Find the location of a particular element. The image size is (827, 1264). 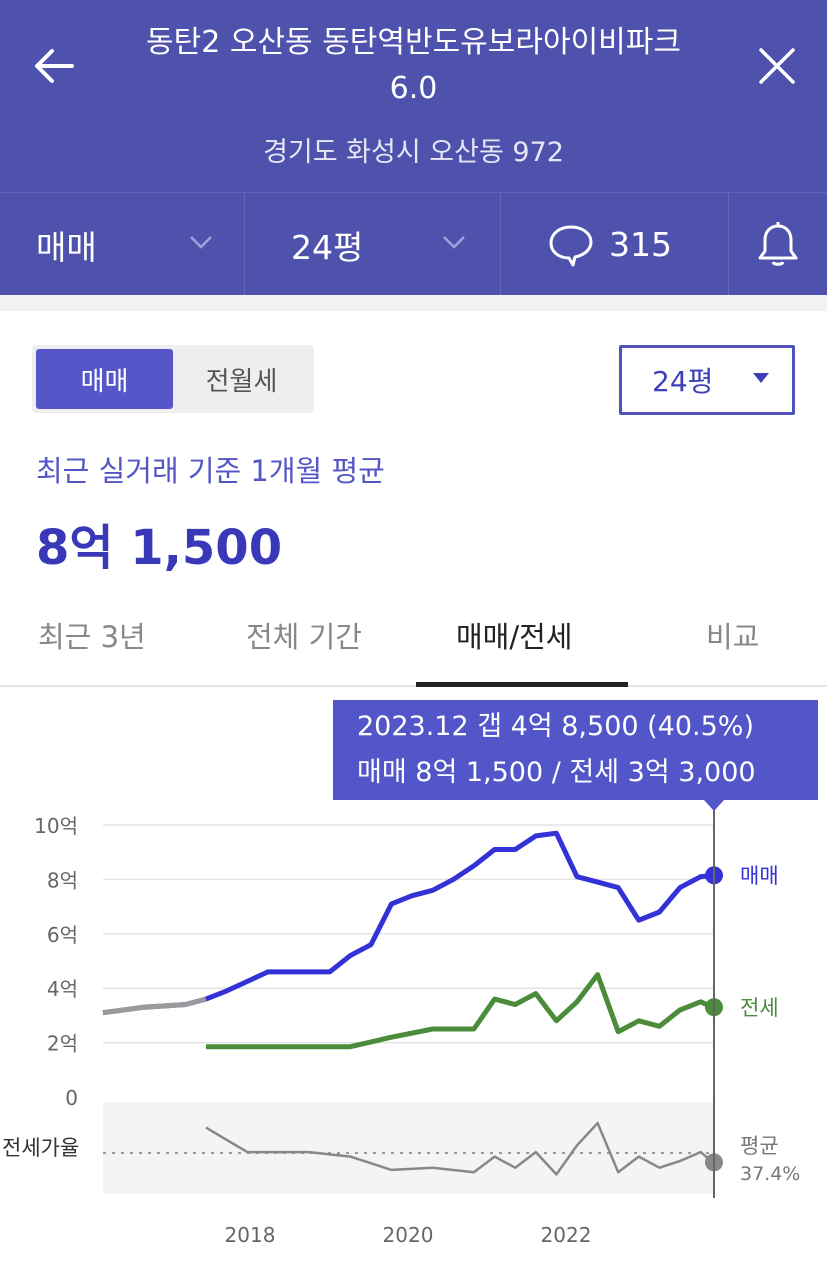

ratio-band is located at coordinates (408, 1148).